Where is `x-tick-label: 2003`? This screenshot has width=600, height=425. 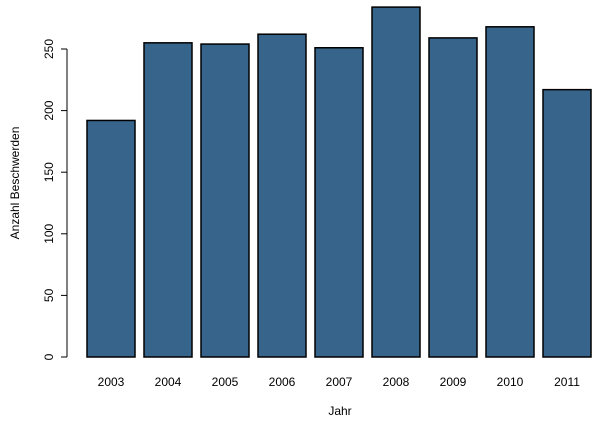
x-tick-label: 2003 is located at coordinates (111, 382).